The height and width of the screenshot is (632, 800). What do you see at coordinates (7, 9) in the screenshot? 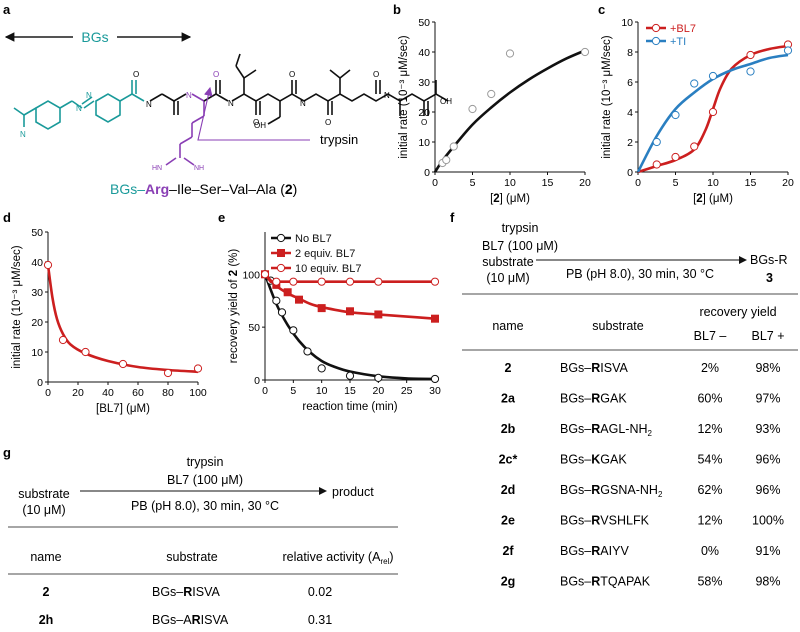
I see `panel-label-a: a` at bounding box center [7, 9].